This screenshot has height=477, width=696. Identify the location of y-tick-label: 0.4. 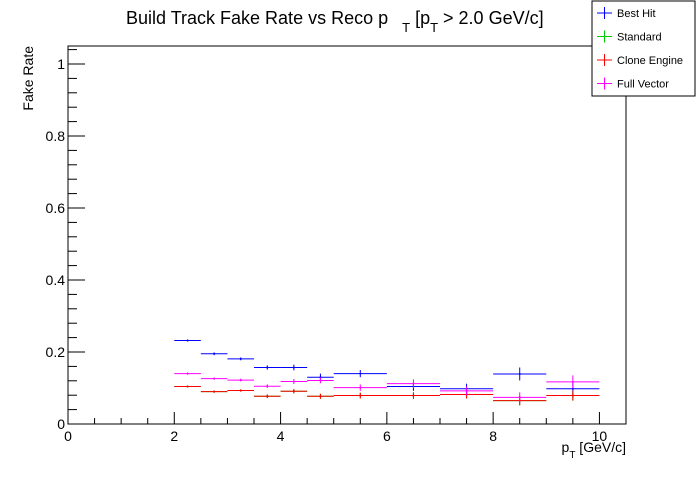
(56, 280).